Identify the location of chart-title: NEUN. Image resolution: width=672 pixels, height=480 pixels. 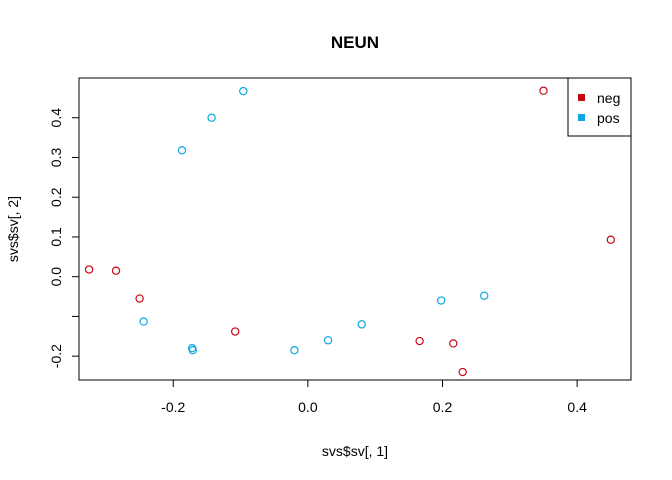
(355, 42).